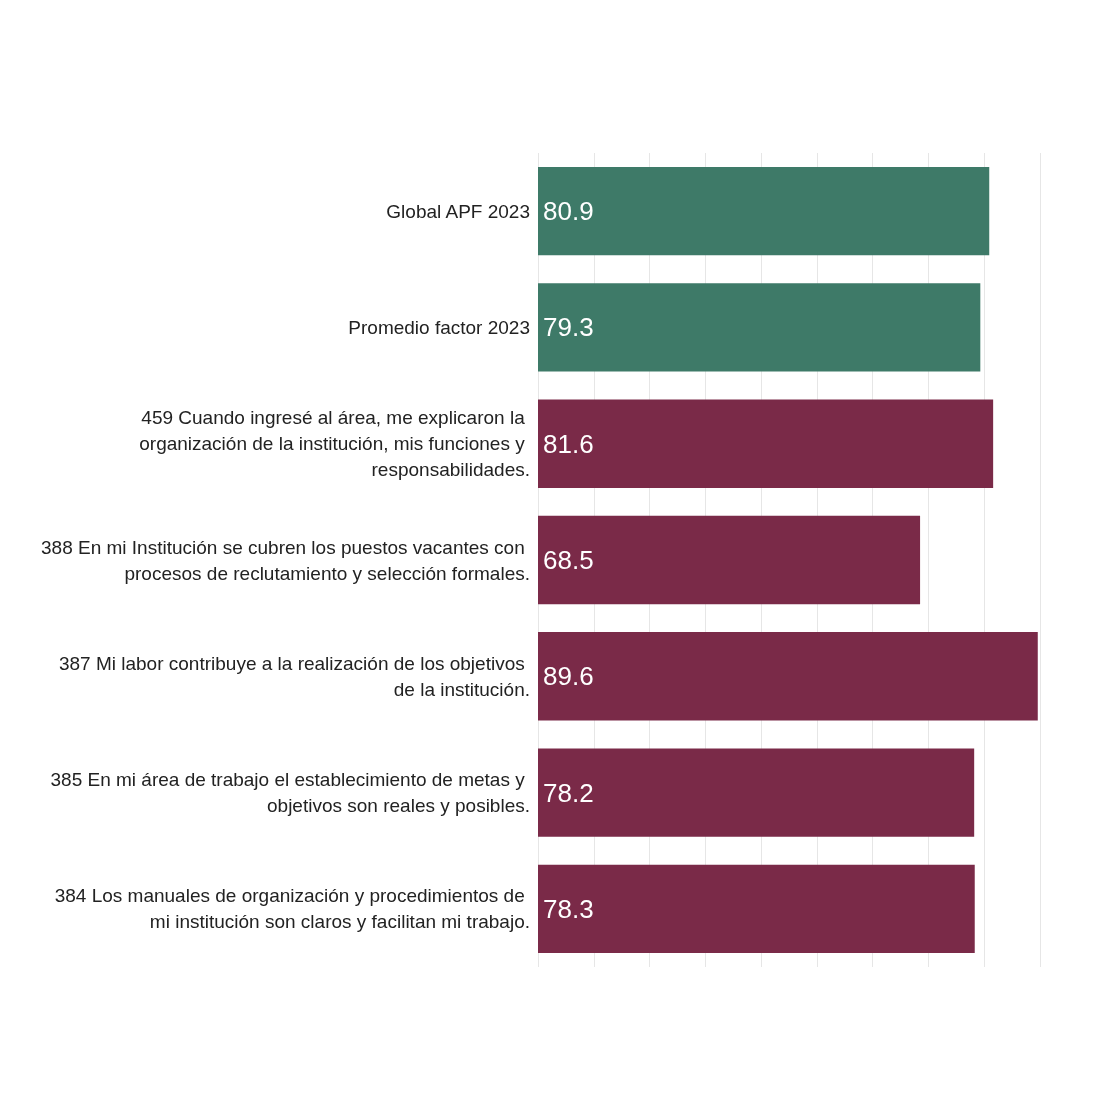  What do you see at coordinates (568, 908) in the screenshot?
I see `data-label: 78.3` at bounding box center [568, 908].